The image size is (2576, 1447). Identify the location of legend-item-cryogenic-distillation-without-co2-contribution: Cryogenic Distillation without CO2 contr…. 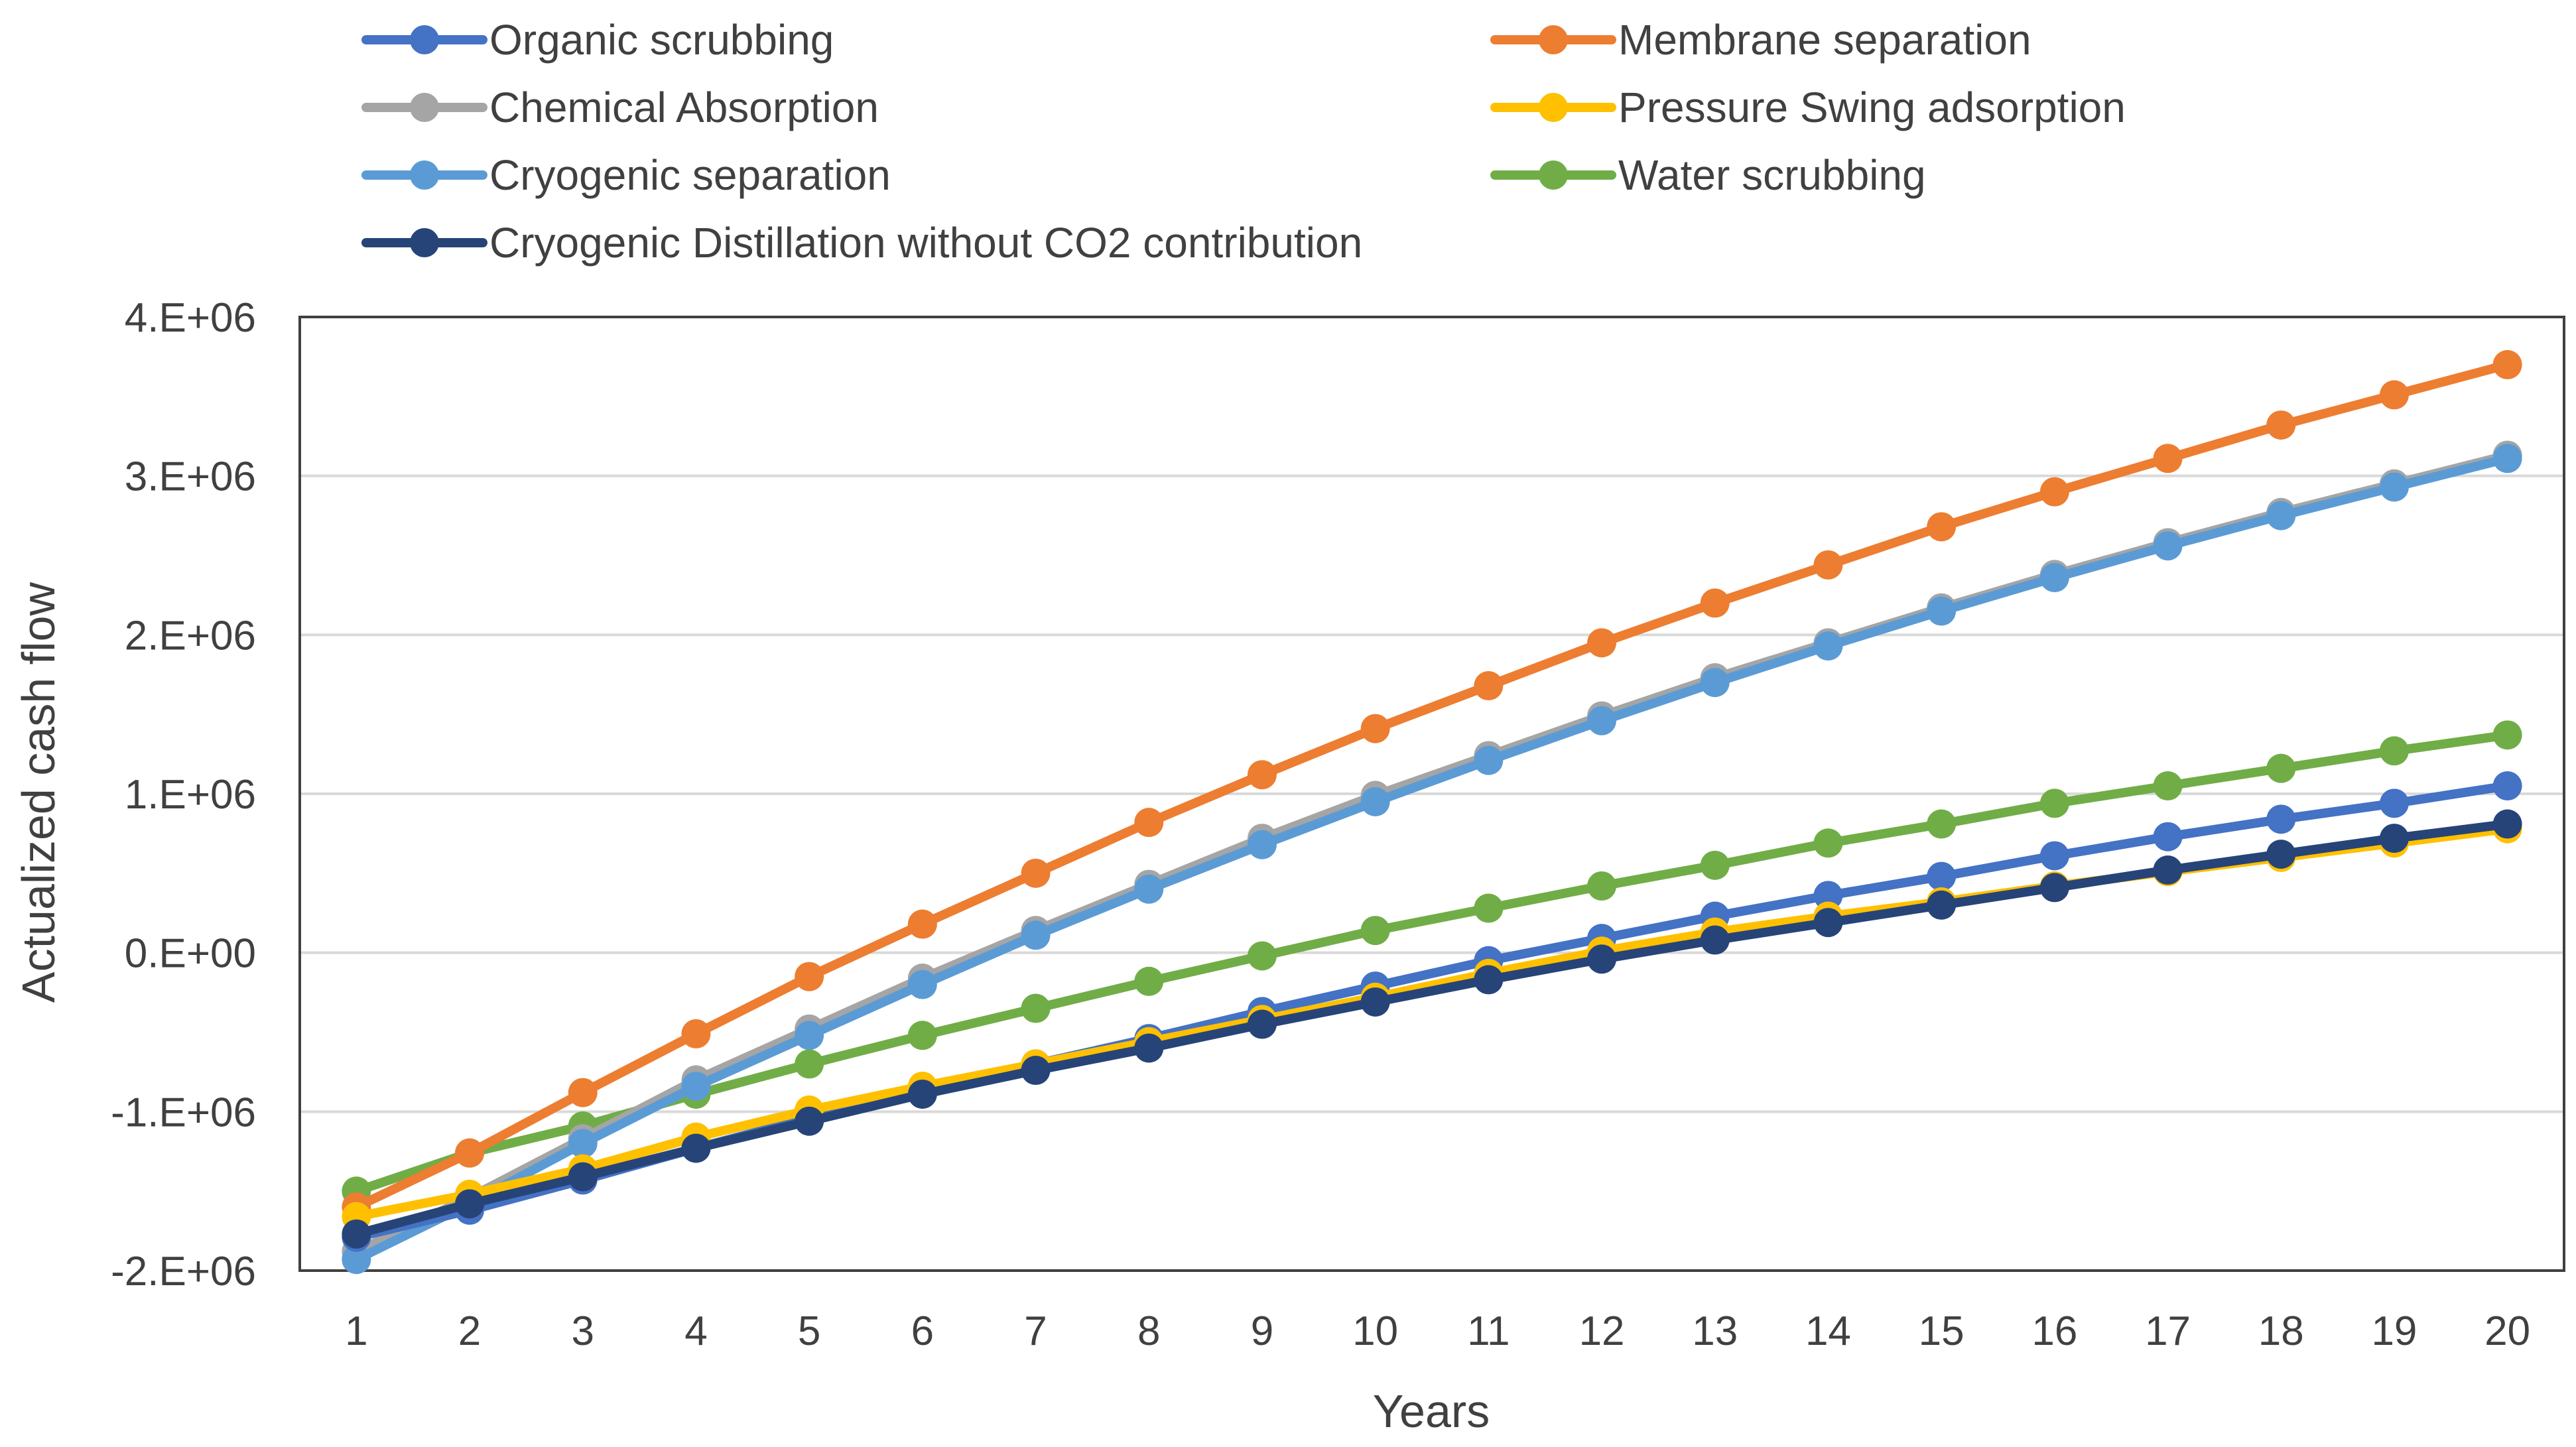
(862, 243).